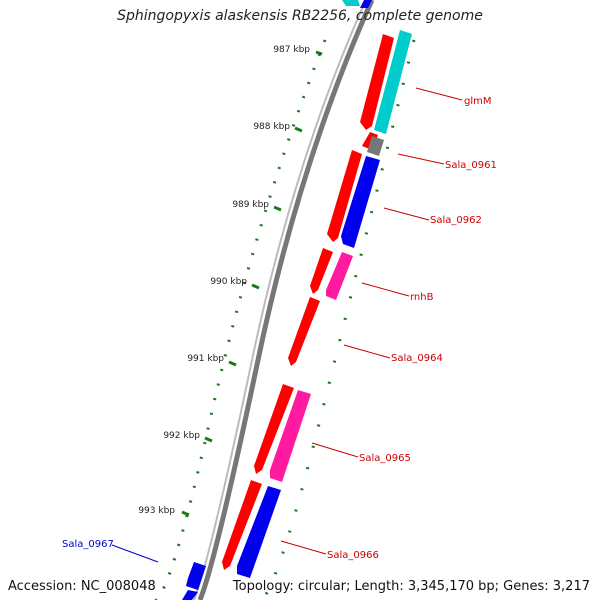 The height and width of the screenshot is (600, 600). What do you see at coordinates (196, 576) in the screenshot?
I see `gene-sala0967-blue` at bounding box center [196, 576].